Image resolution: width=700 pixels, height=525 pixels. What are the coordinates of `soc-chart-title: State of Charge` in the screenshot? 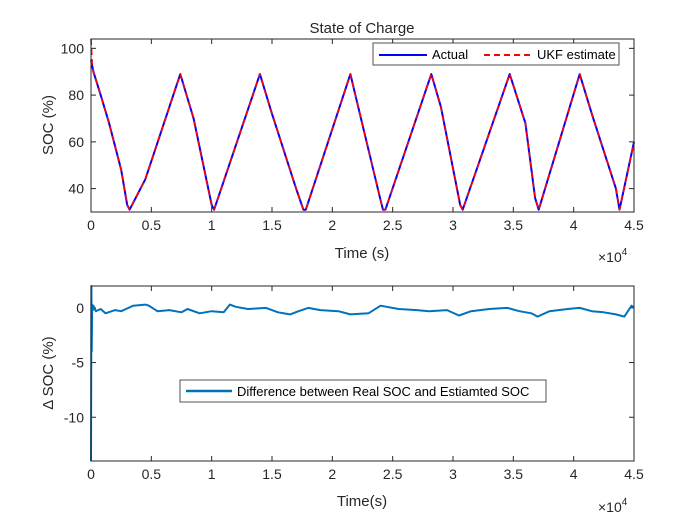 It's located at (361, 28).